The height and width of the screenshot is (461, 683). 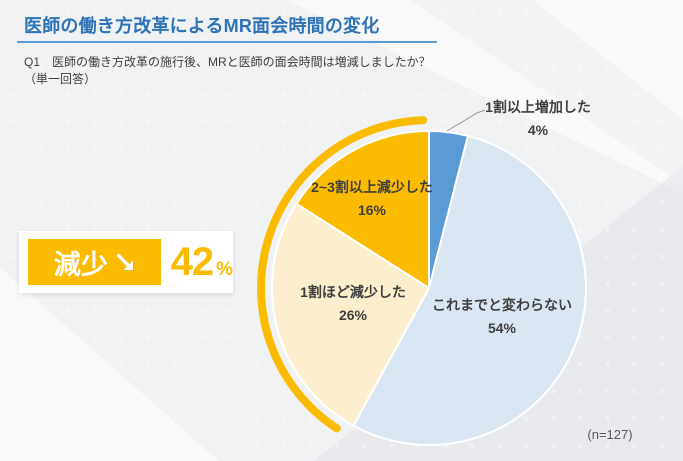 I want to click on sample-size-label: (n=127), so click(x=610, y=434).